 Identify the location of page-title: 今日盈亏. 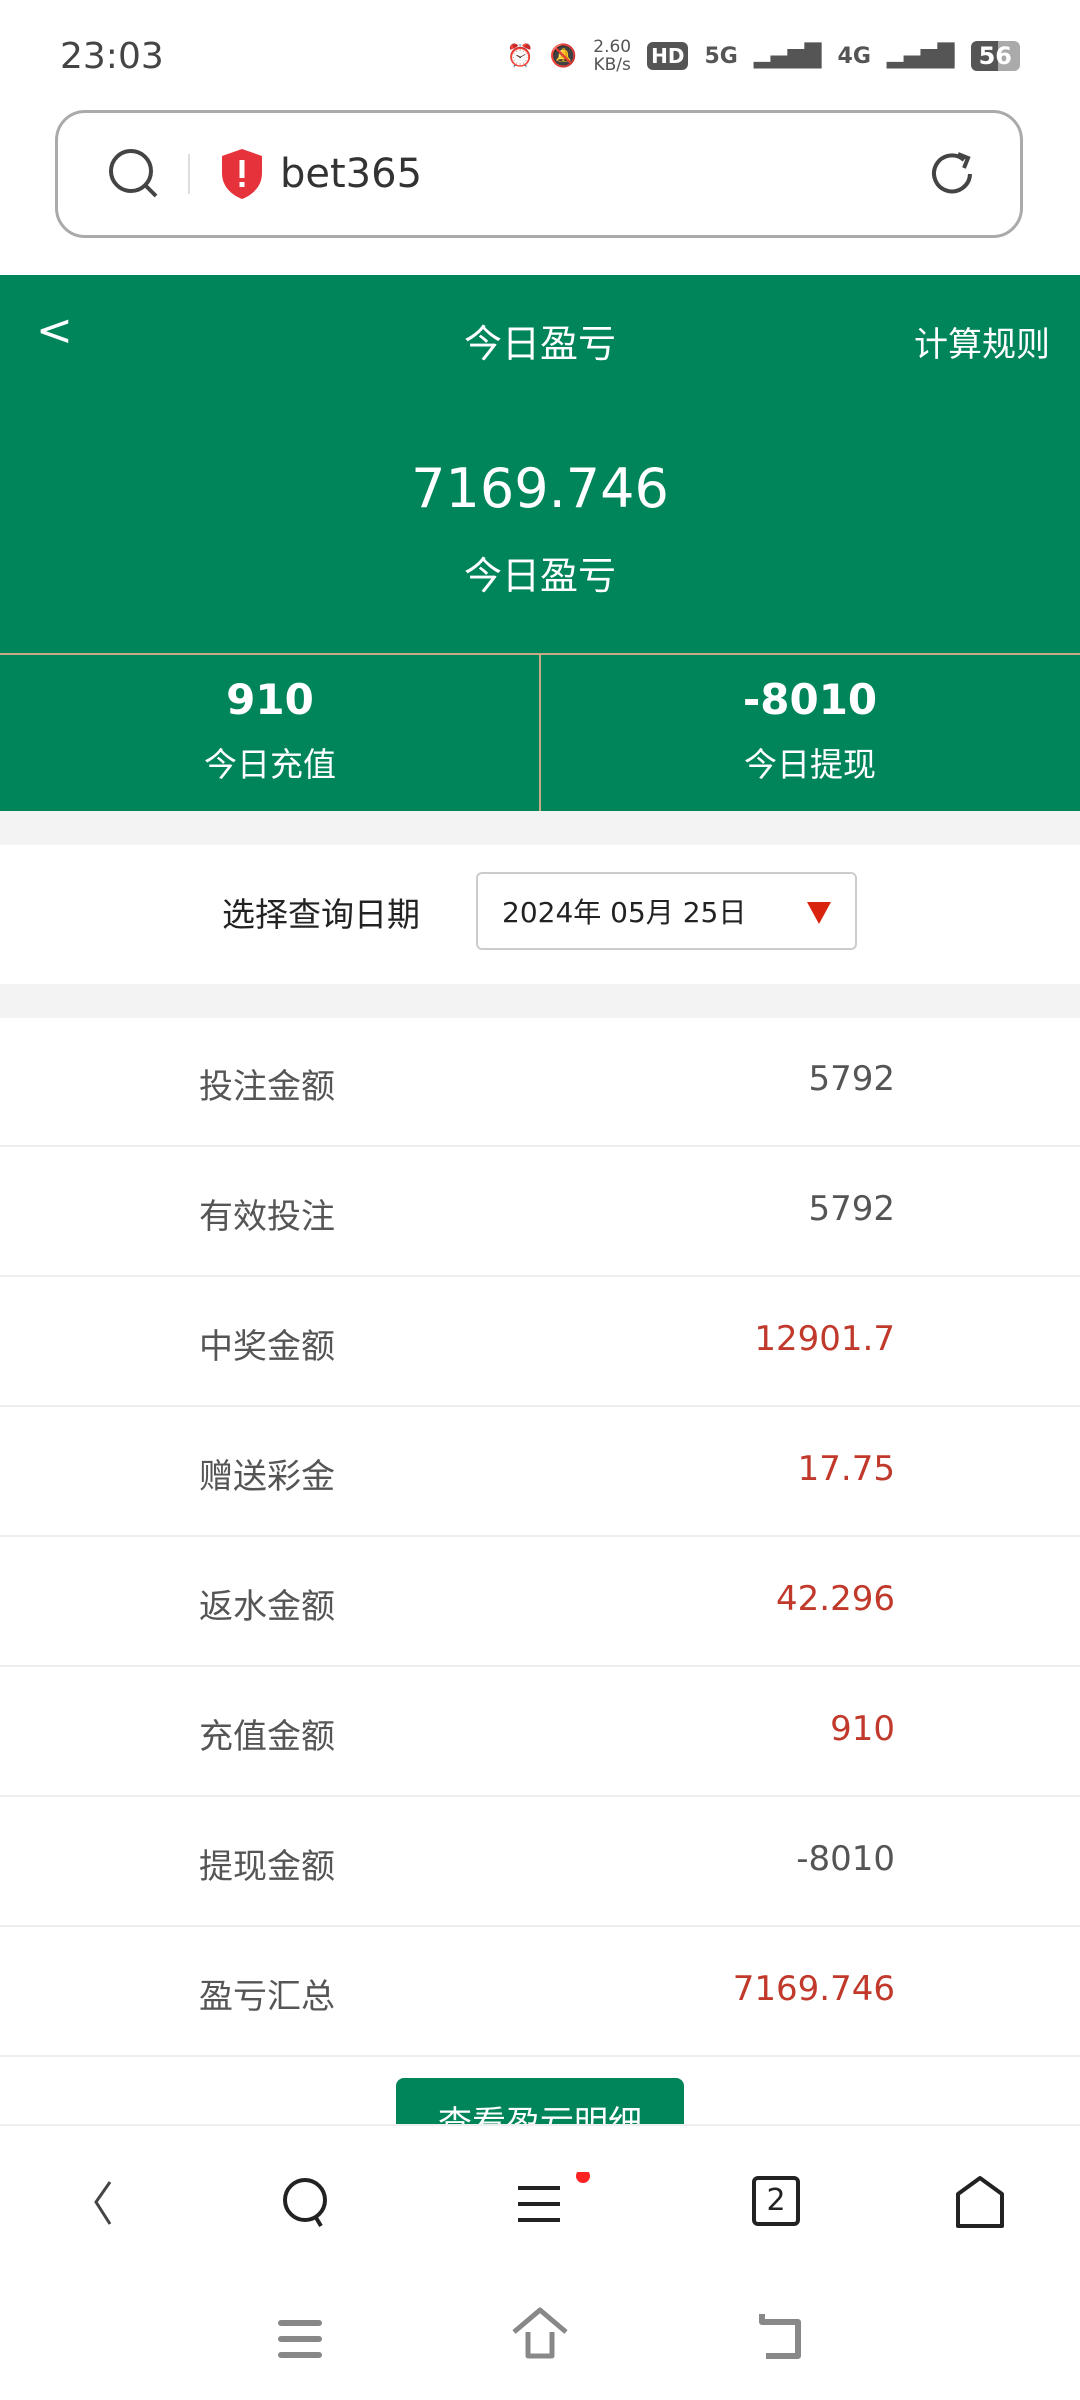
(539, 344).